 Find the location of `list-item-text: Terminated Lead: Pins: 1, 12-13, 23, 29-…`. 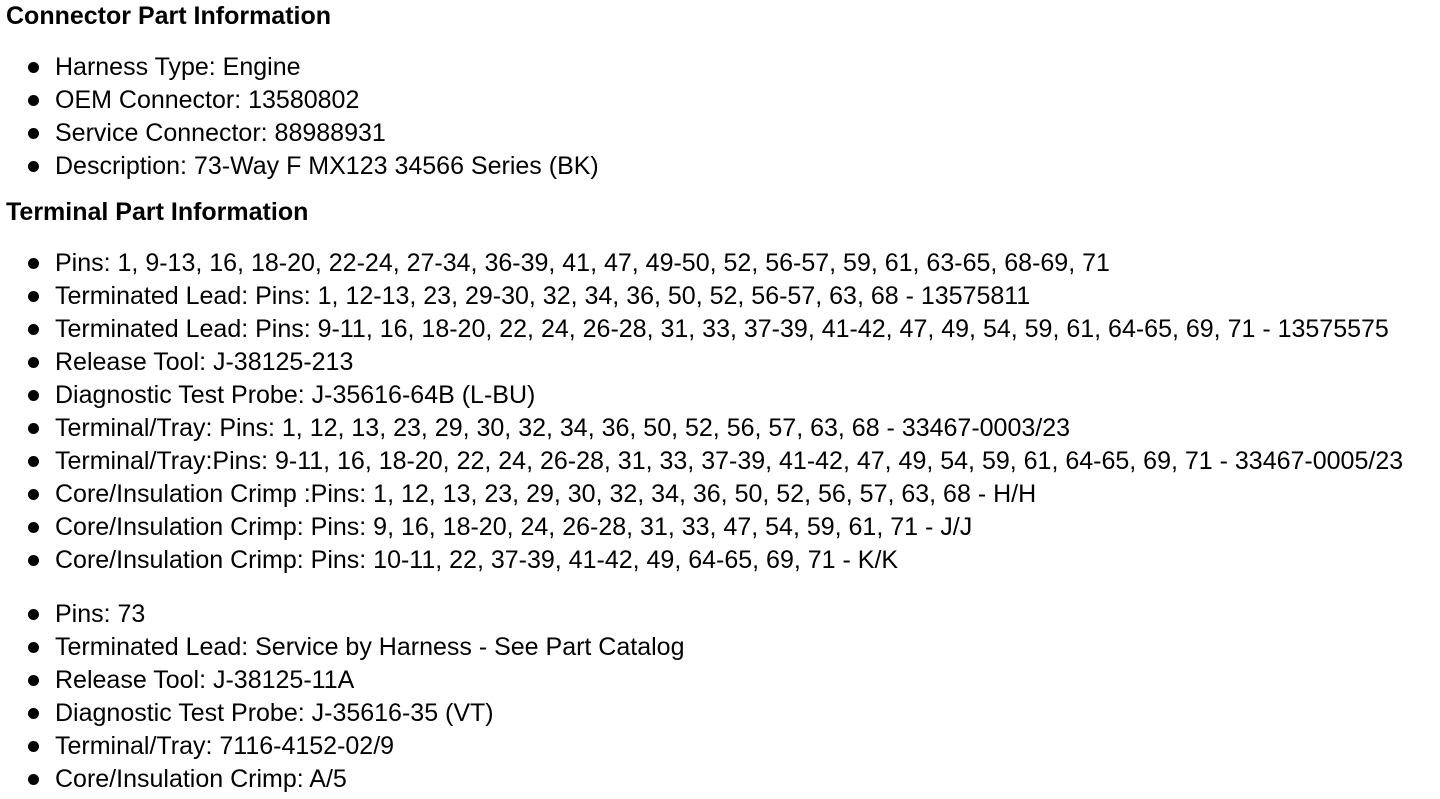

list-item-text: Terminated Lead: Pins: 1, 12-13, 23, 29-… is located at coordinates (543, 296).